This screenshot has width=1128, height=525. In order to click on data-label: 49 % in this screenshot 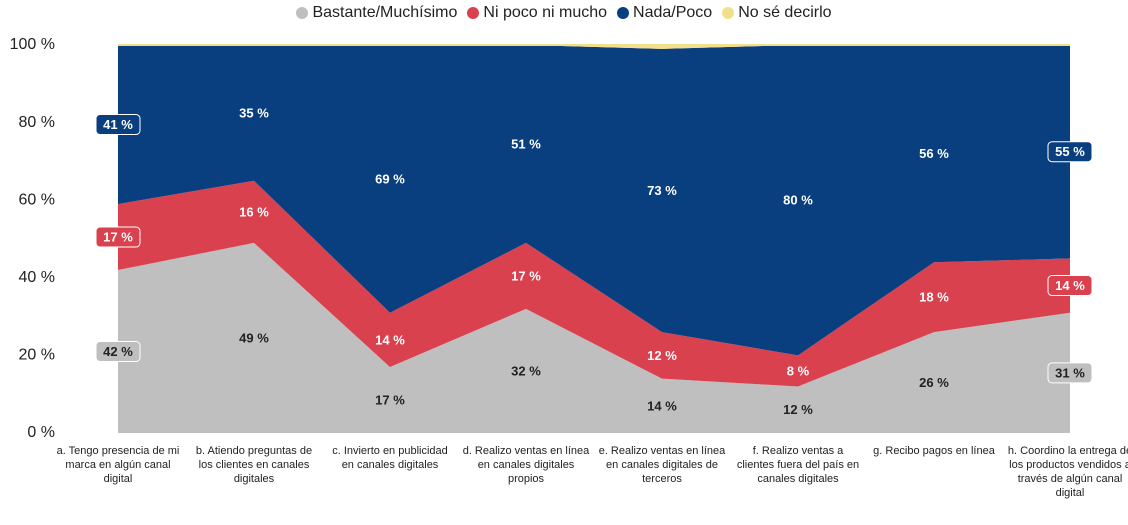, I will do `click(254, 337)`.